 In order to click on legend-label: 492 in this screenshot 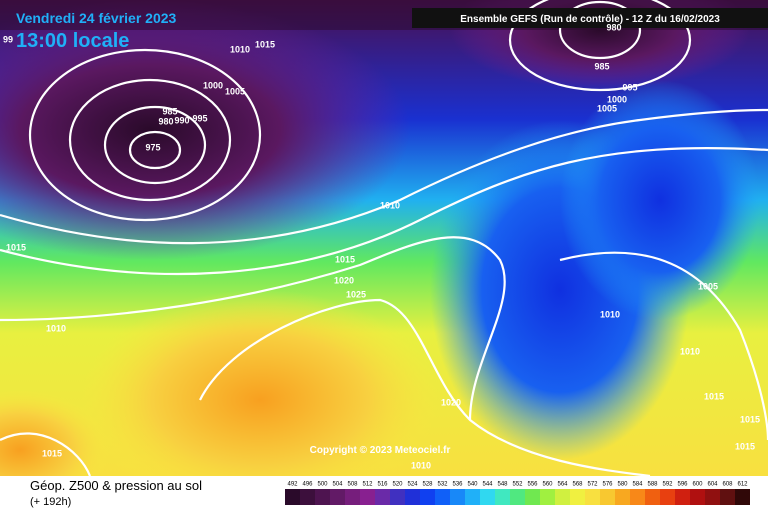, I will do `click(292, 485)`.